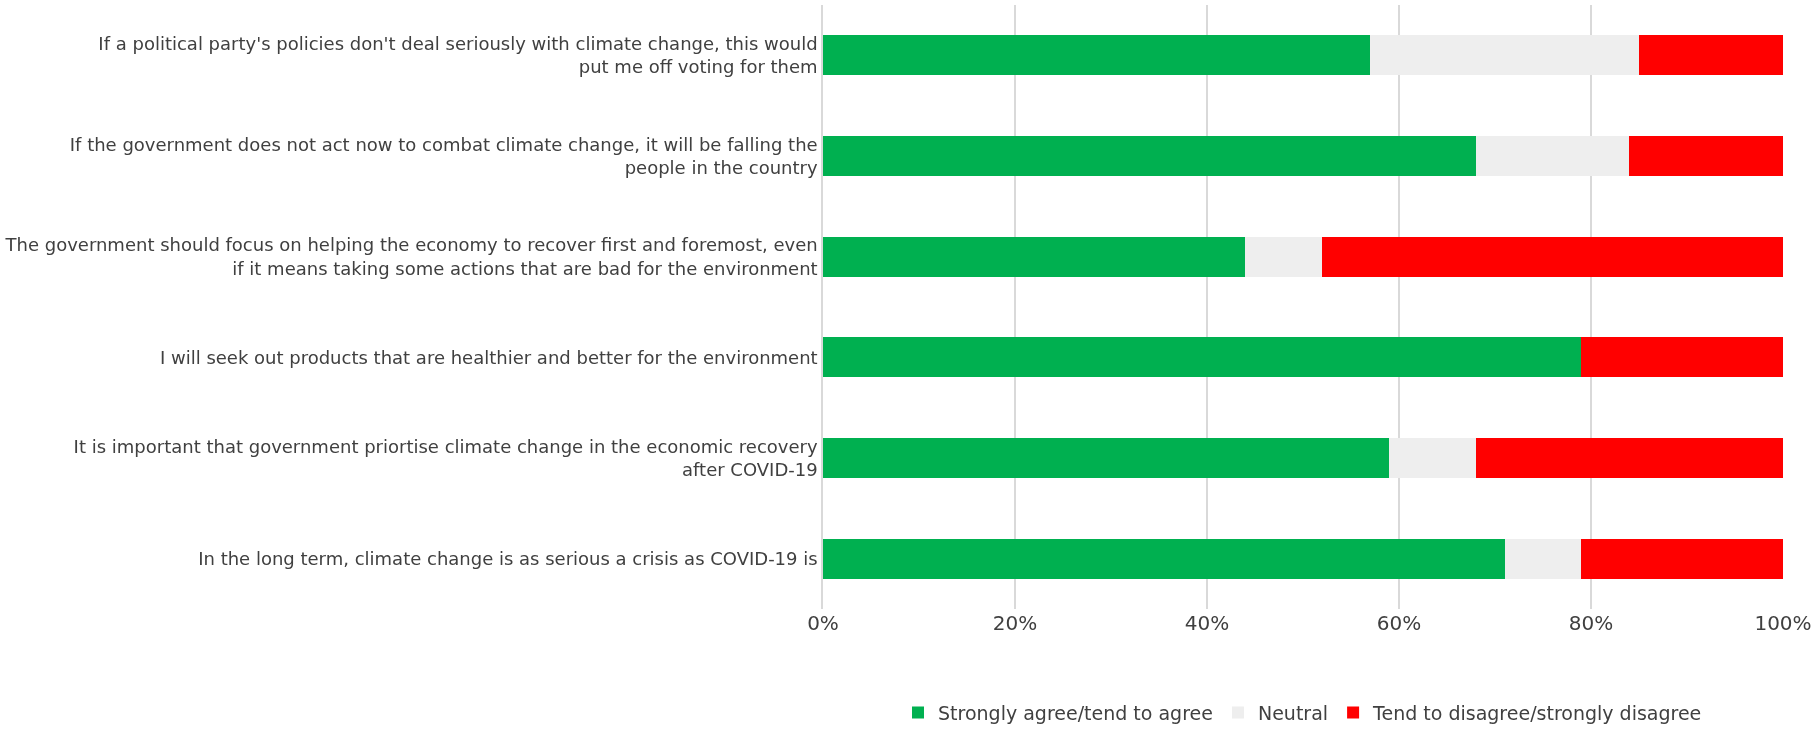  What do you see at coordinates (488, 357) in the screenshot?
I see `y-tick-label: I will seek out products that are healthier and better for the environment` at bounding box center [488, 357].